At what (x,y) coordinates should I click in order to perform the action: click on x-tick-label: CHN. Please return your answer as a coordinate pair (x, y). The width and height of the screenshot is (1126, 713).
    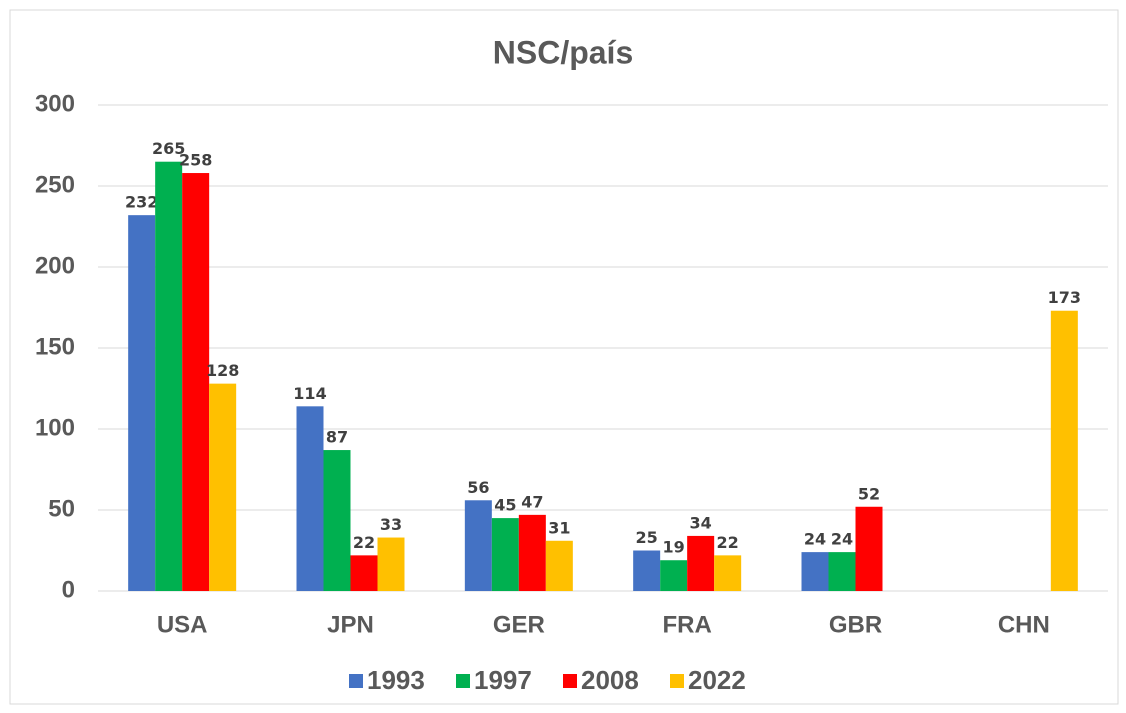
    Looking at the image, I should click on (1024, 624).